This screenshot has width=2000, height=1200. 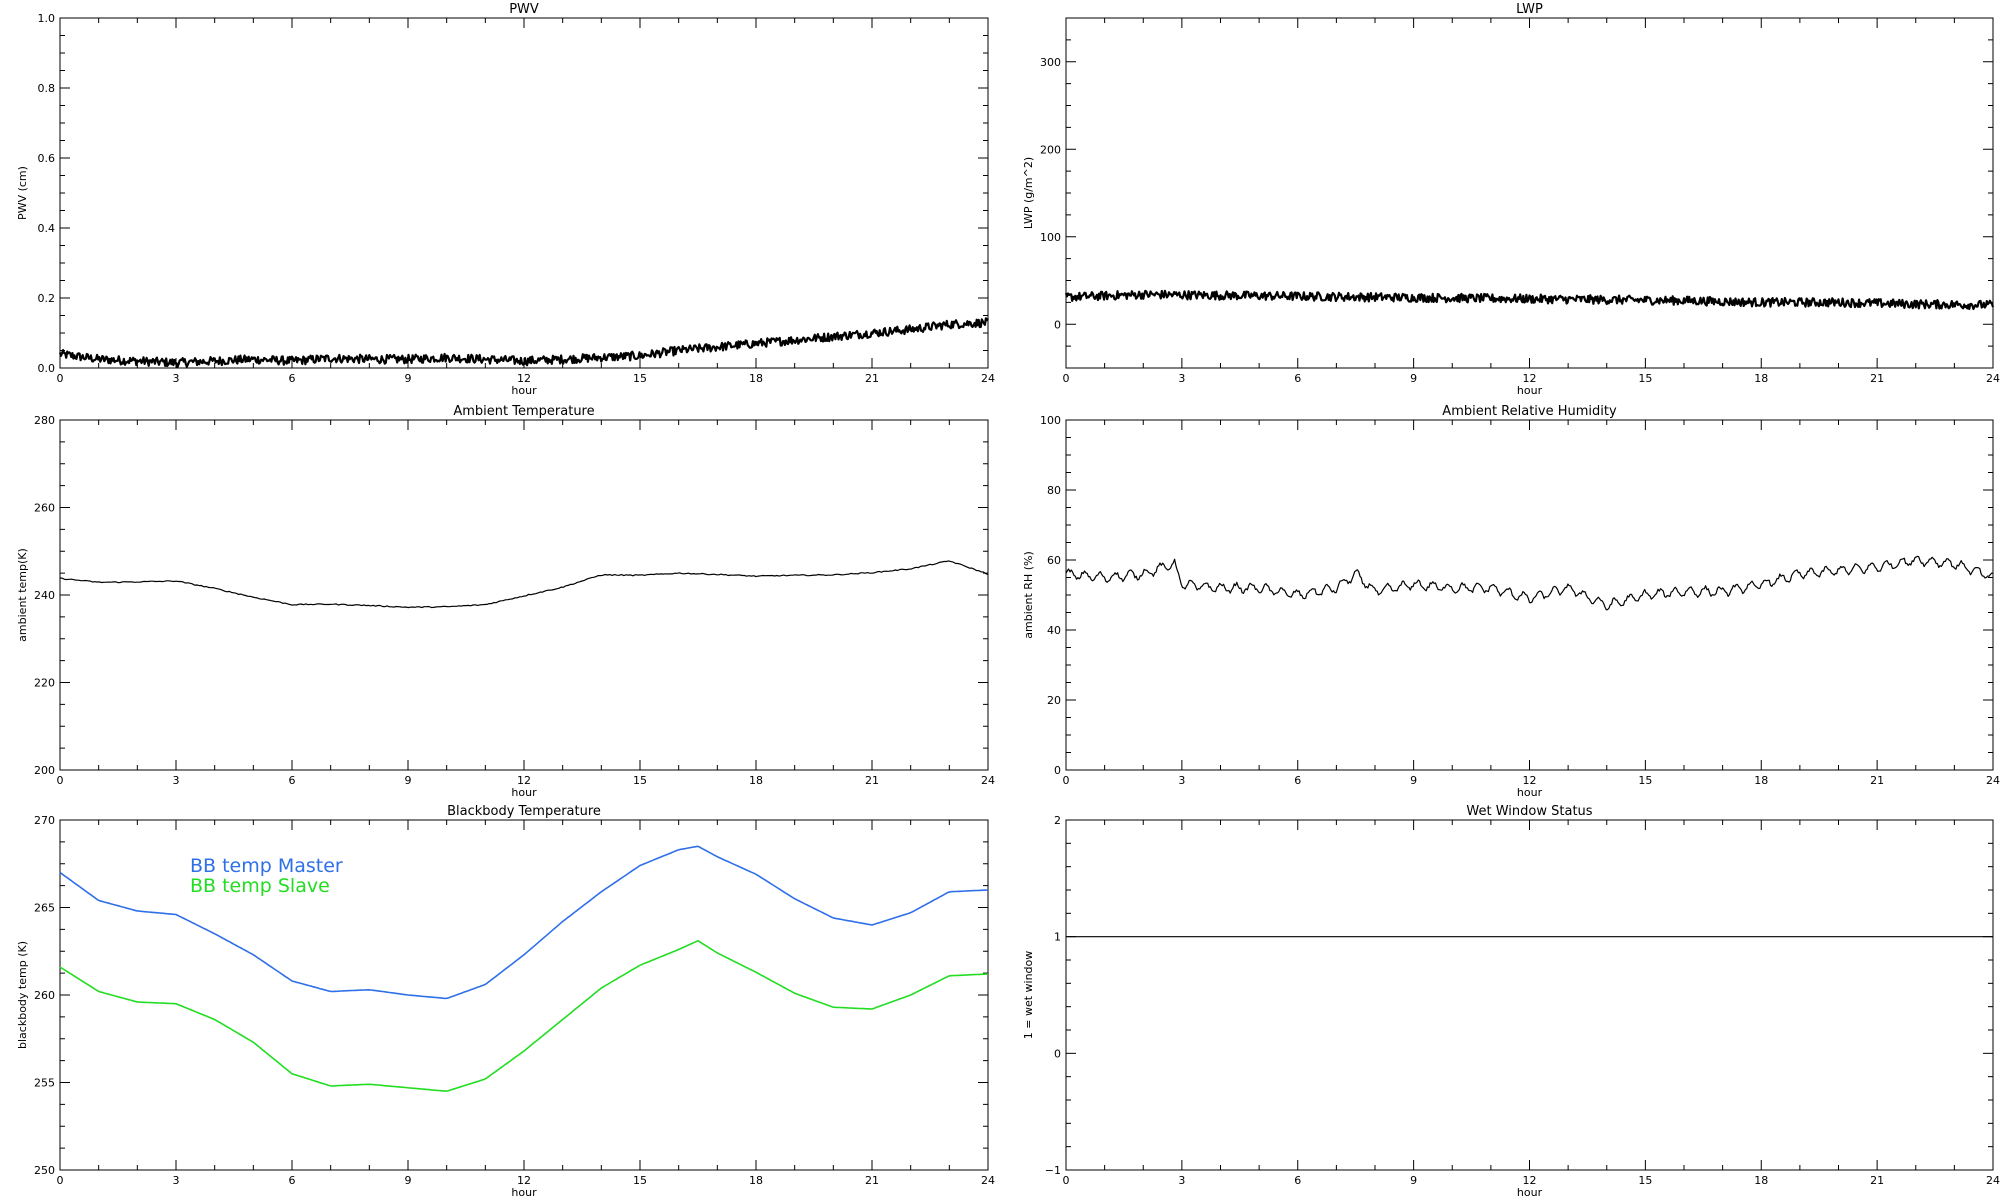 What do you see at coordinates (44, 508) in the screenshot?
I see `y-tick-label: 260` at bounding box center [44, 508].